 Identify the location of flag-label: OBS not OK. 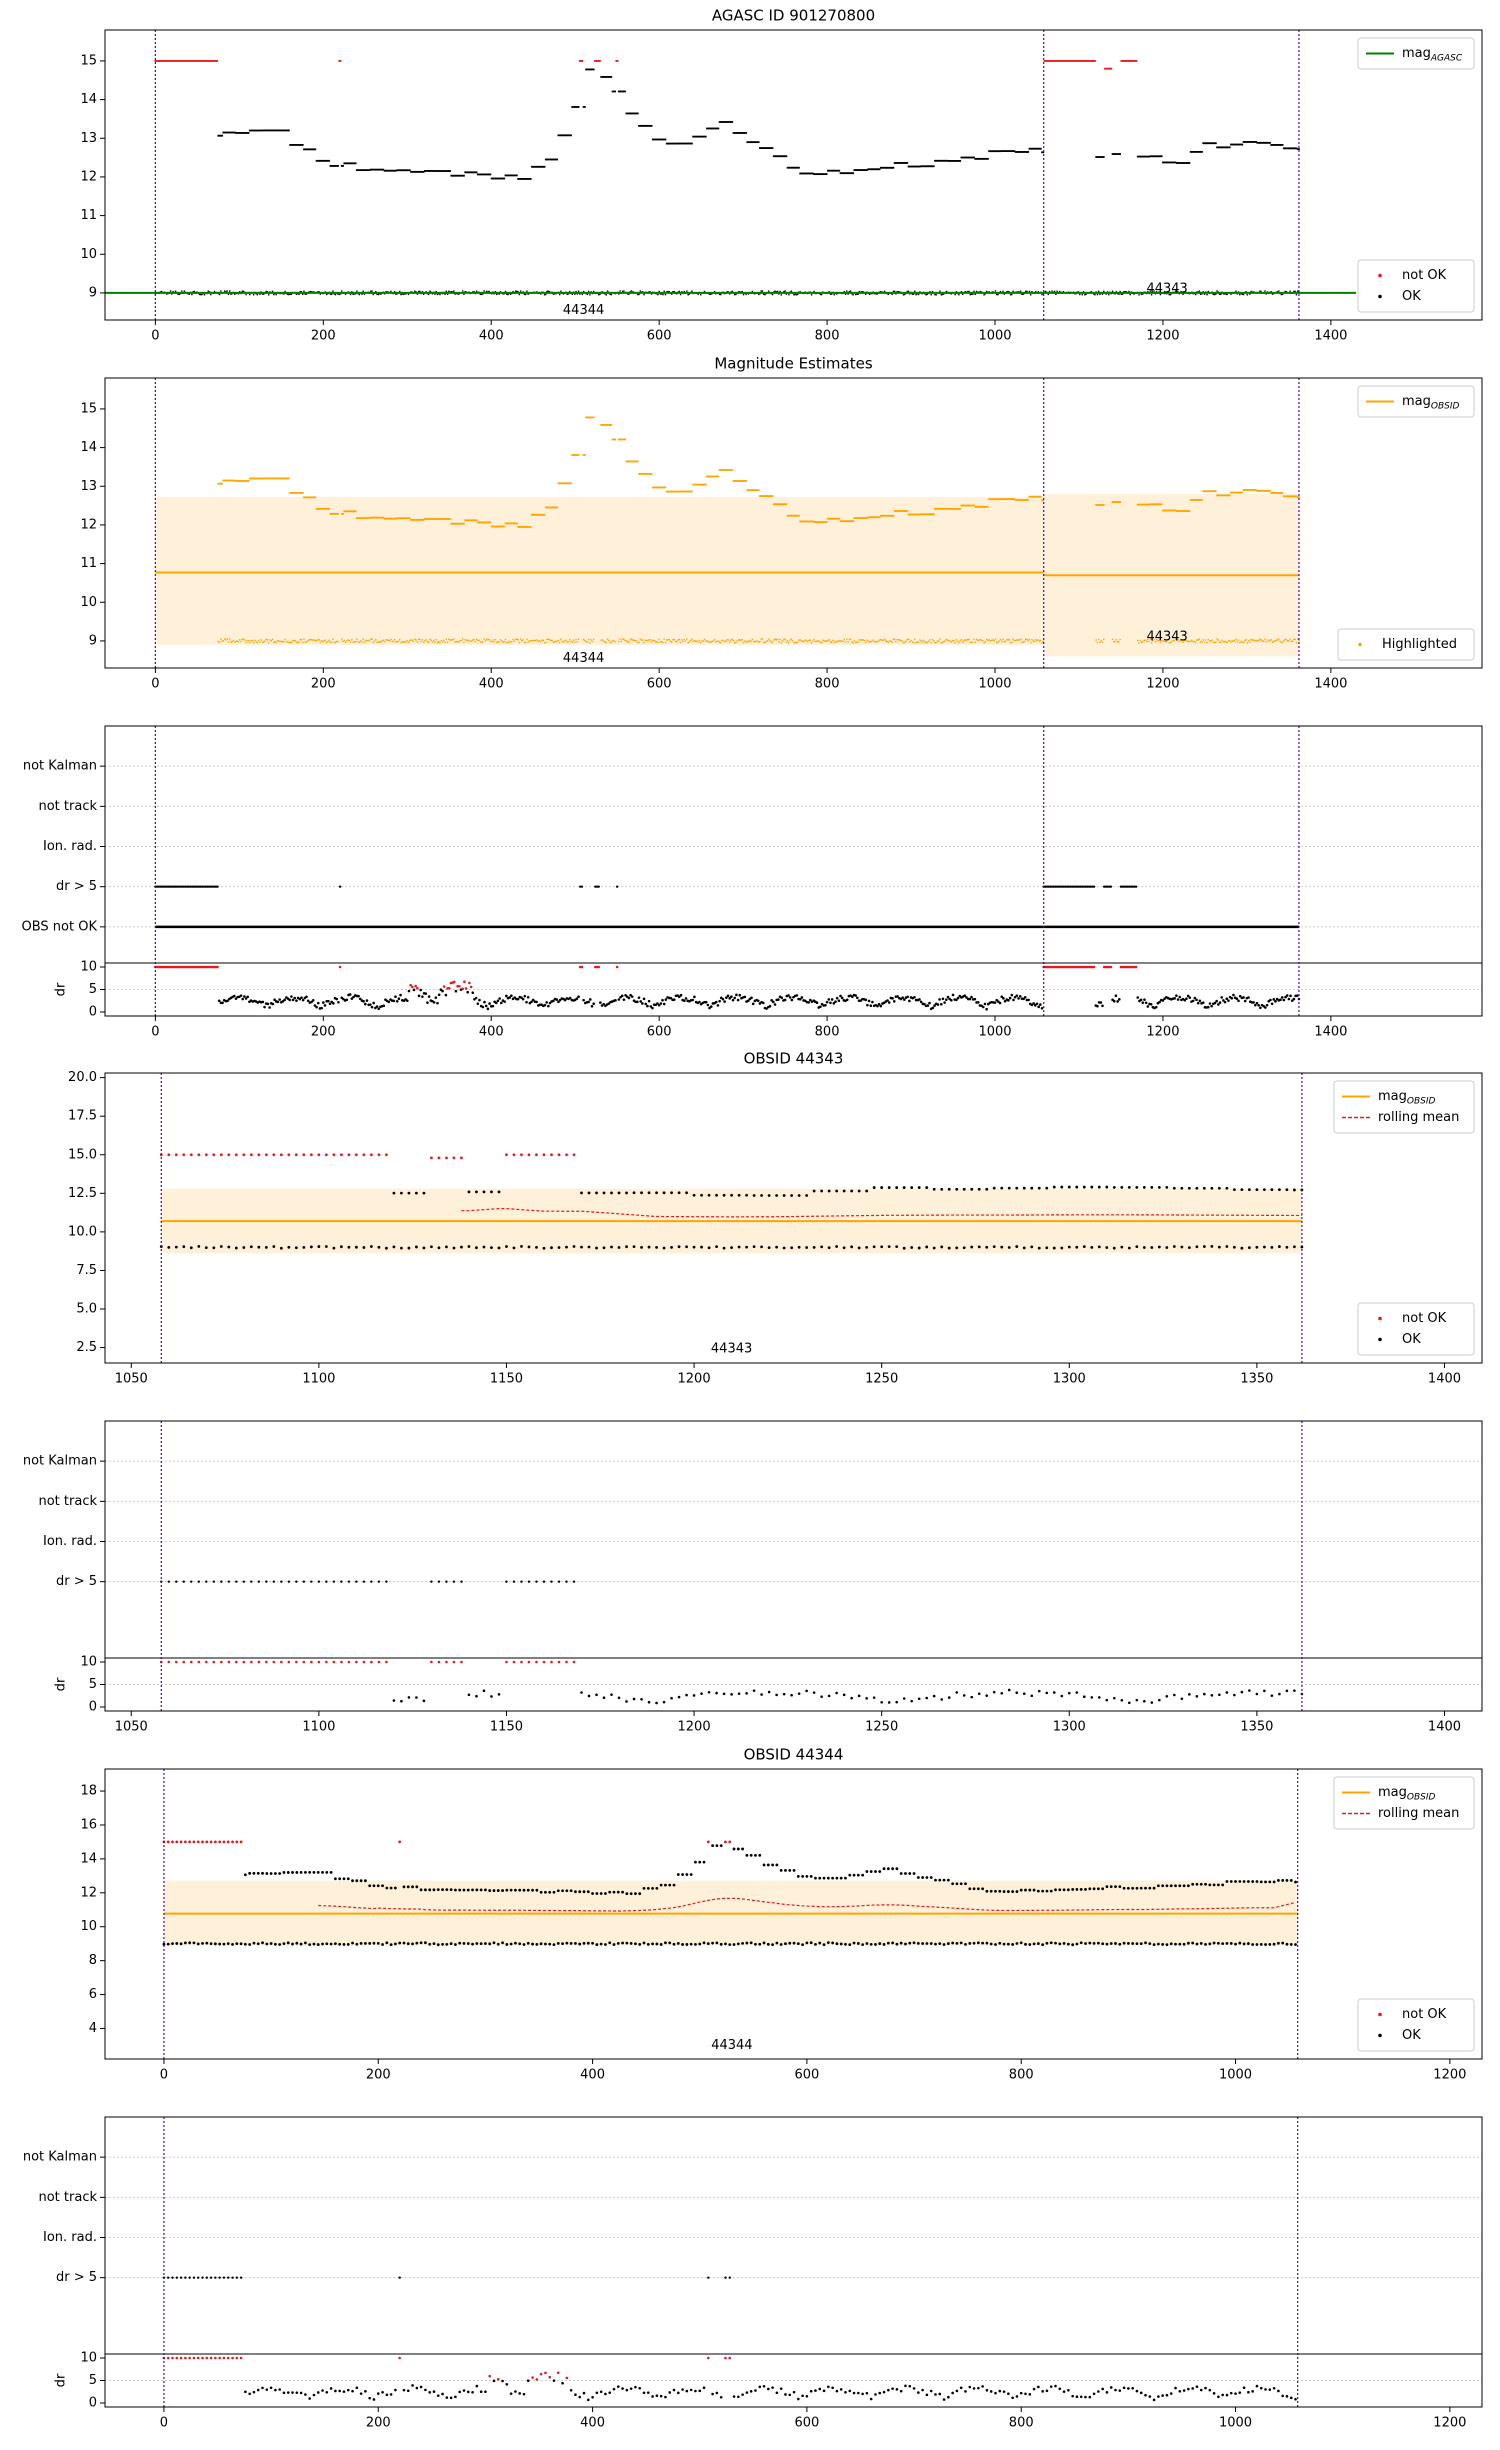
(60, 926).